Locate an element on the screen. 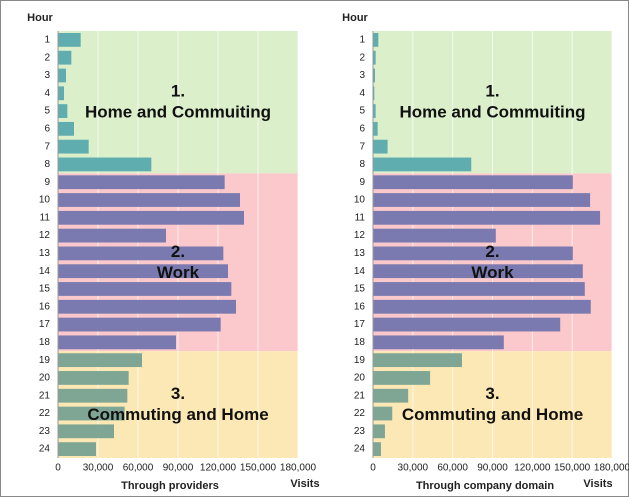  y-tick-label: 2 is located at coordinates (362, 57).